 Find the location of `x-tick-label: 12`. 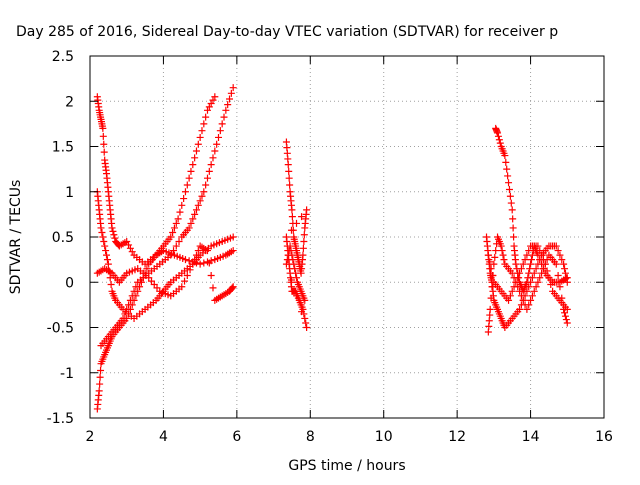

x-tick-label: 12 is located at coordinates (457, 437).